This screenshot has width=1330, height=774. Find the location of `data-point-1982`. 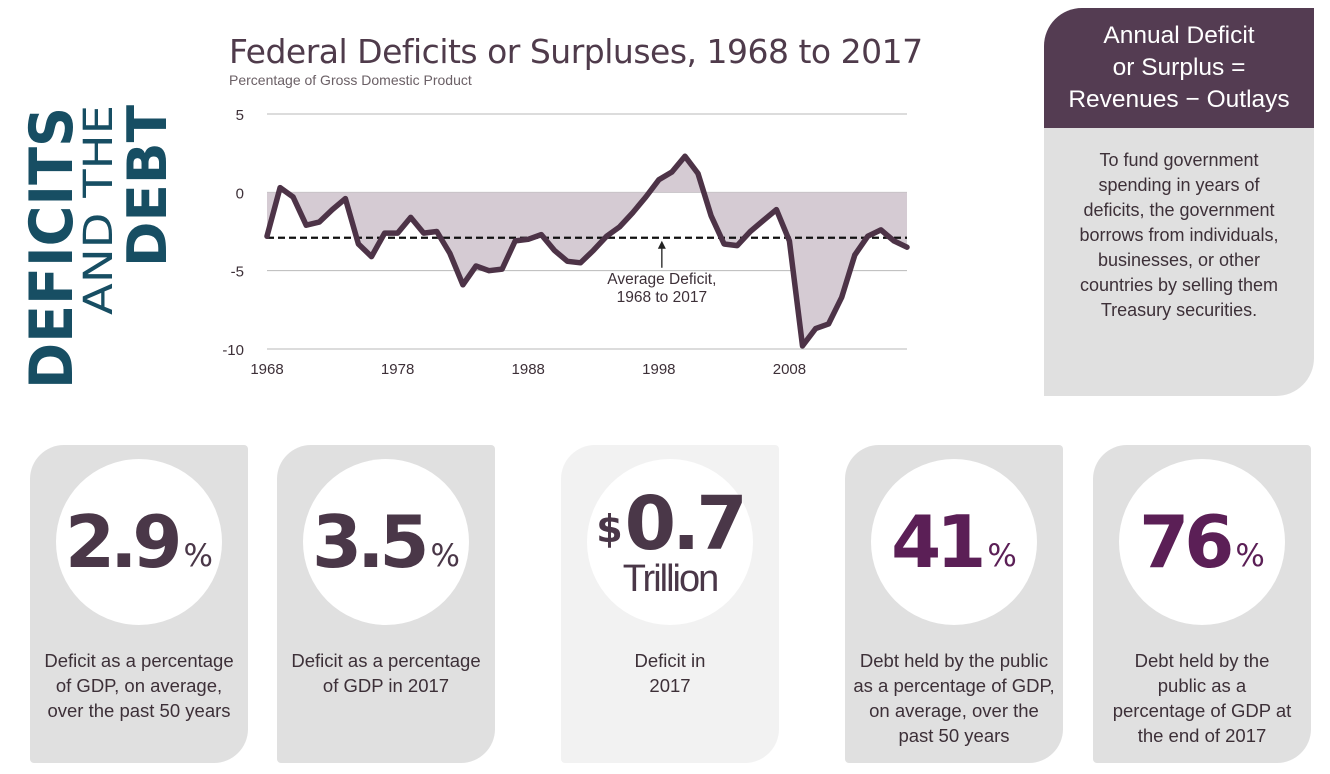

data-point-1982 is located at coordinates (450, 253).